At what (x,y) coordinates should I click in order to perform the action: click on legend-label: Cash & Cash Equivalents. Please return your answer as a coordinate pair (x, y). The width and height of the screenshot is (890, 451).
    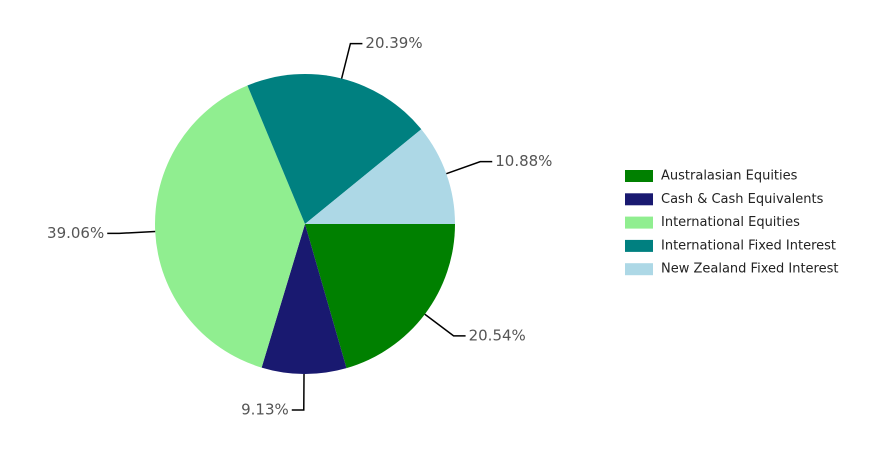
    Looking at the image, I should click on (742, 199).